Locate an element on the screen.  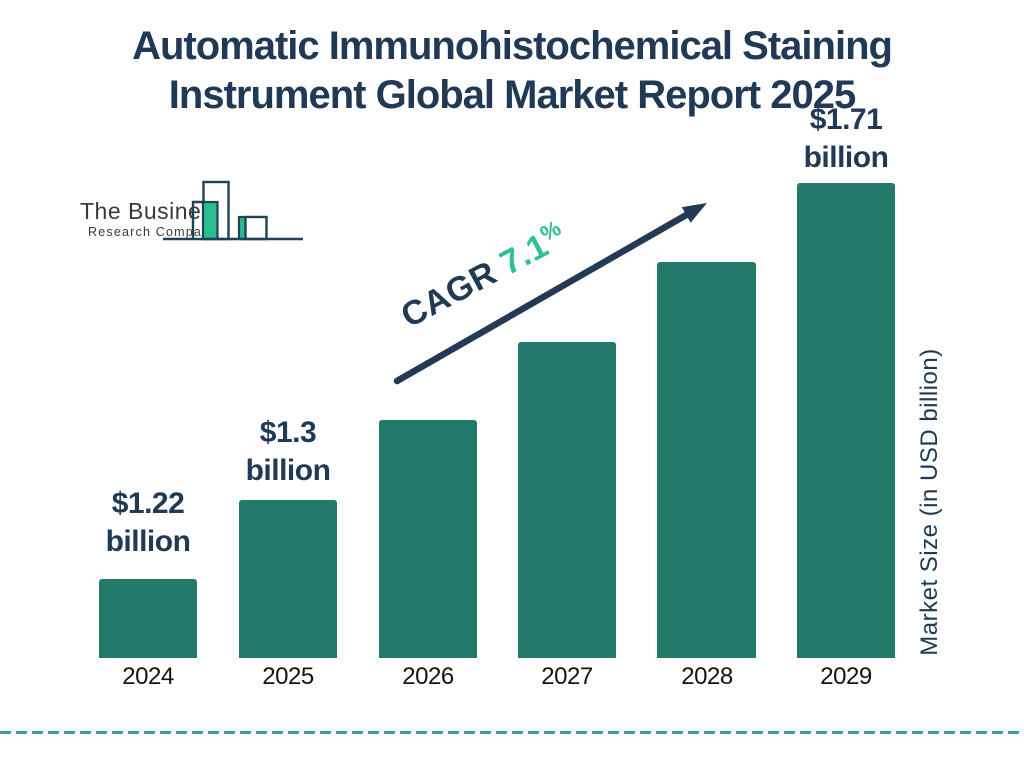
cagr-annotation: CAGR 7.1% is located at coordinates (479, 271).